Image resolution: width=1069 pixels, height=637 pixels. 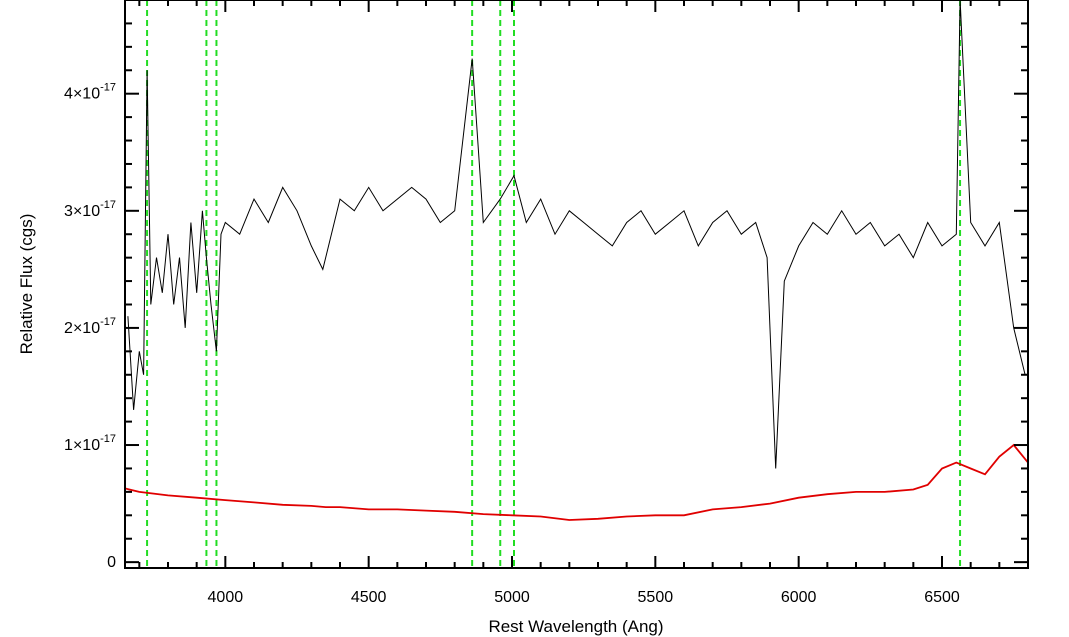 What do you see at coordinates (226, 597) in the screenshot?
I see `x-tick-label: 4000` at bounding box center [226, 597].